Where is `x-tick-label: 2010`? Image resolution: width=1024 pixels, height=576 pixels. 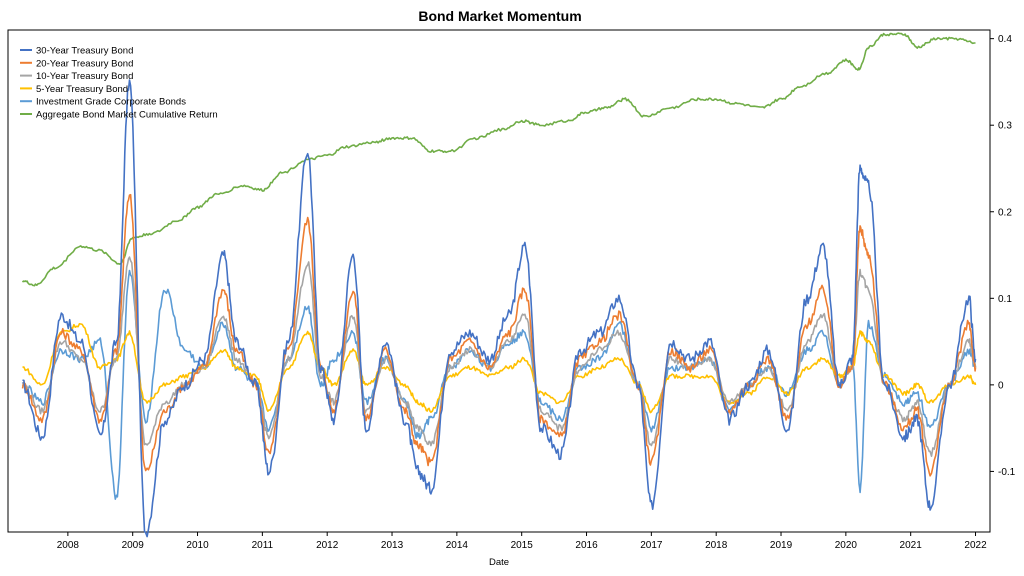 x-tick-label: 2010 is located at coordinates (197, 545).